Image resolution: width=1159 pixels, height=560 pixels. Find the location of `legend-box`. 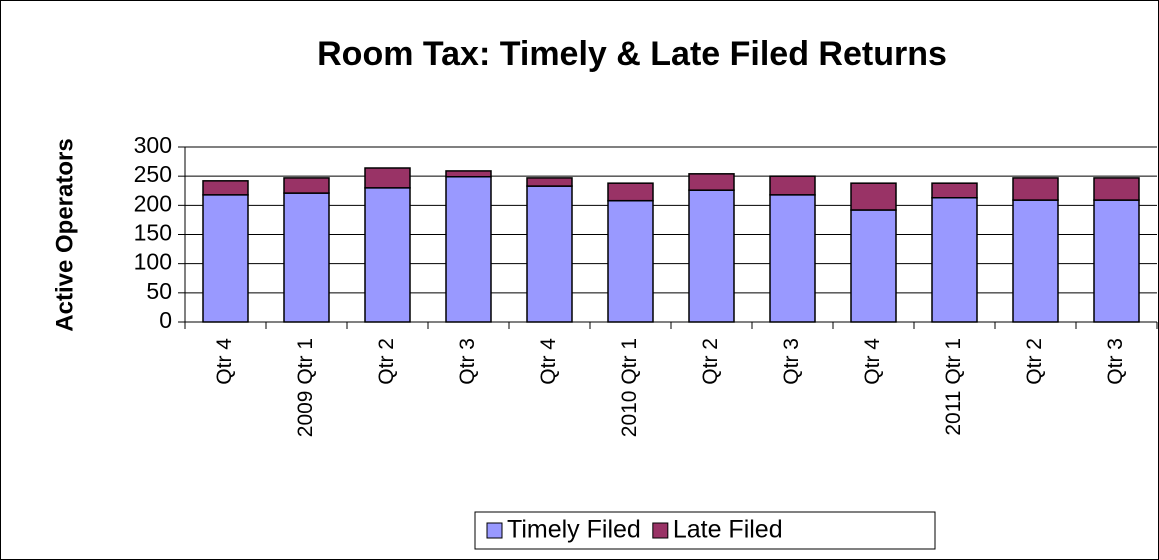

legend-box is located at coordinates (705, 530).